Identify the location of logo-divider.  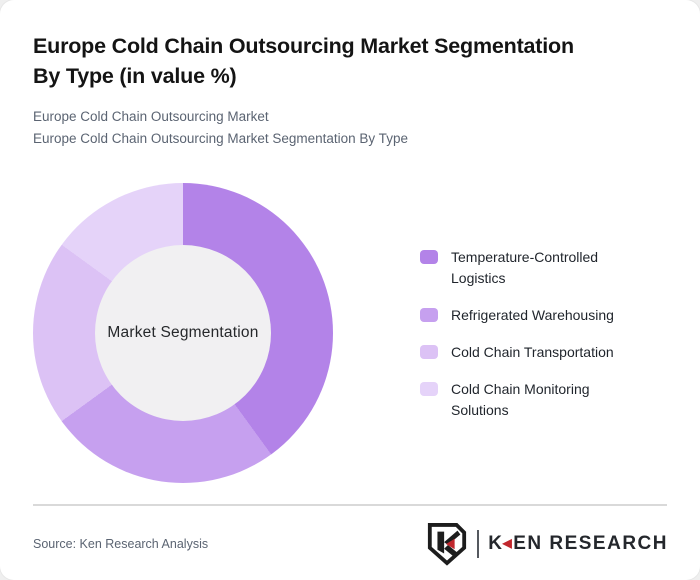
(478, 544).